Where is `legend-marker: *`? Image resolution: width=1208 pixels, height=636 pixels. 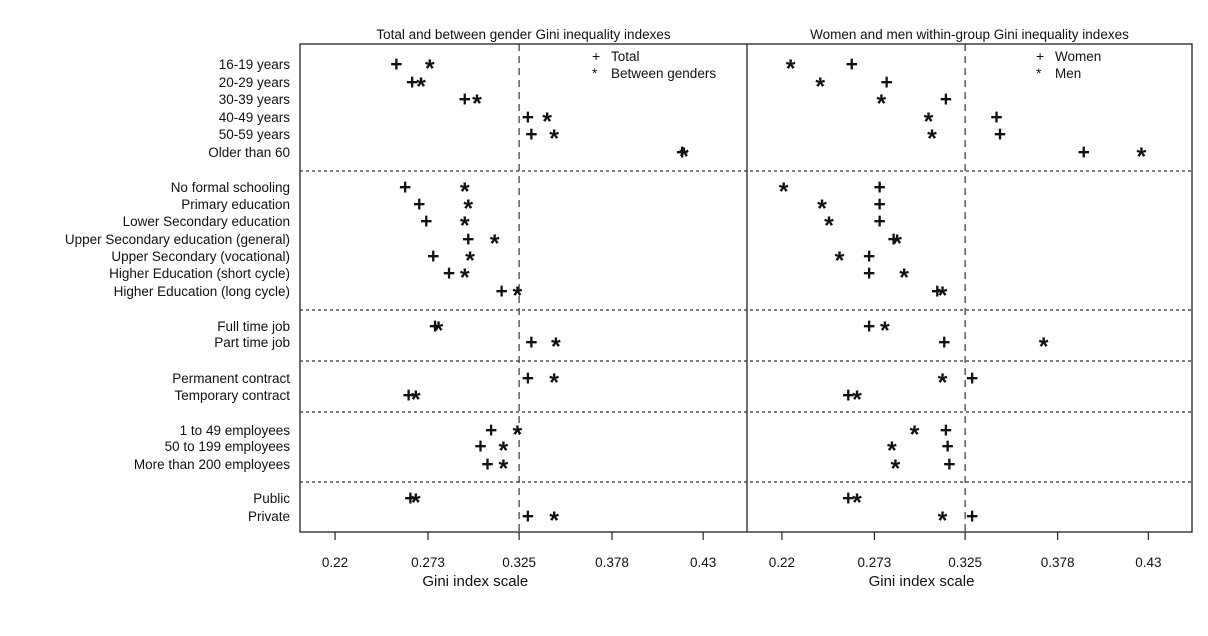
legend-marker: * is located at coordinates (1039, 73).